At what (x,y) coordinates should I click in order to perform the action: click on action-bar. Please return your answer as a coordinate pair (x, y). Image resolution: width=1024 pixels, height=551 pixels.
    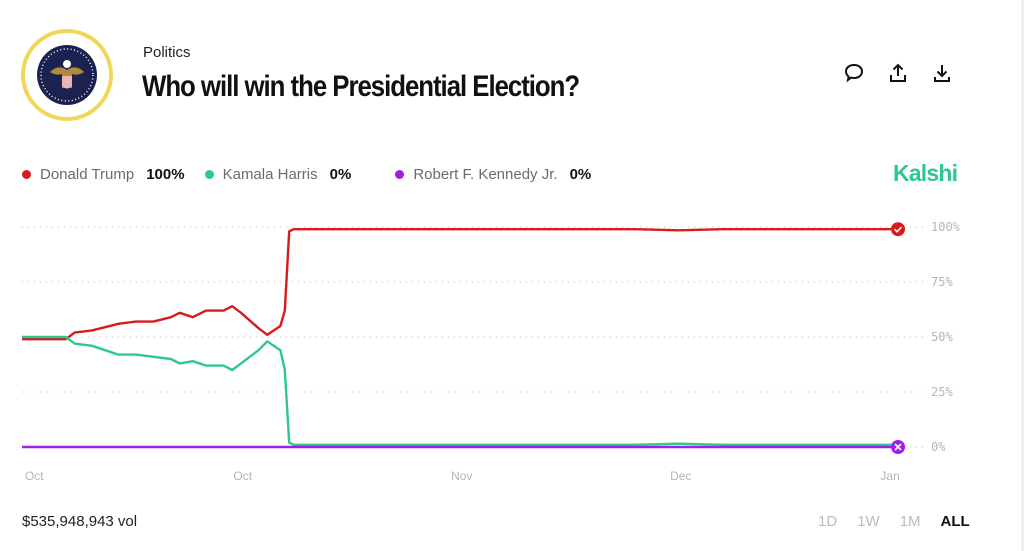
    Looking at the image, I should click on (898, 73).